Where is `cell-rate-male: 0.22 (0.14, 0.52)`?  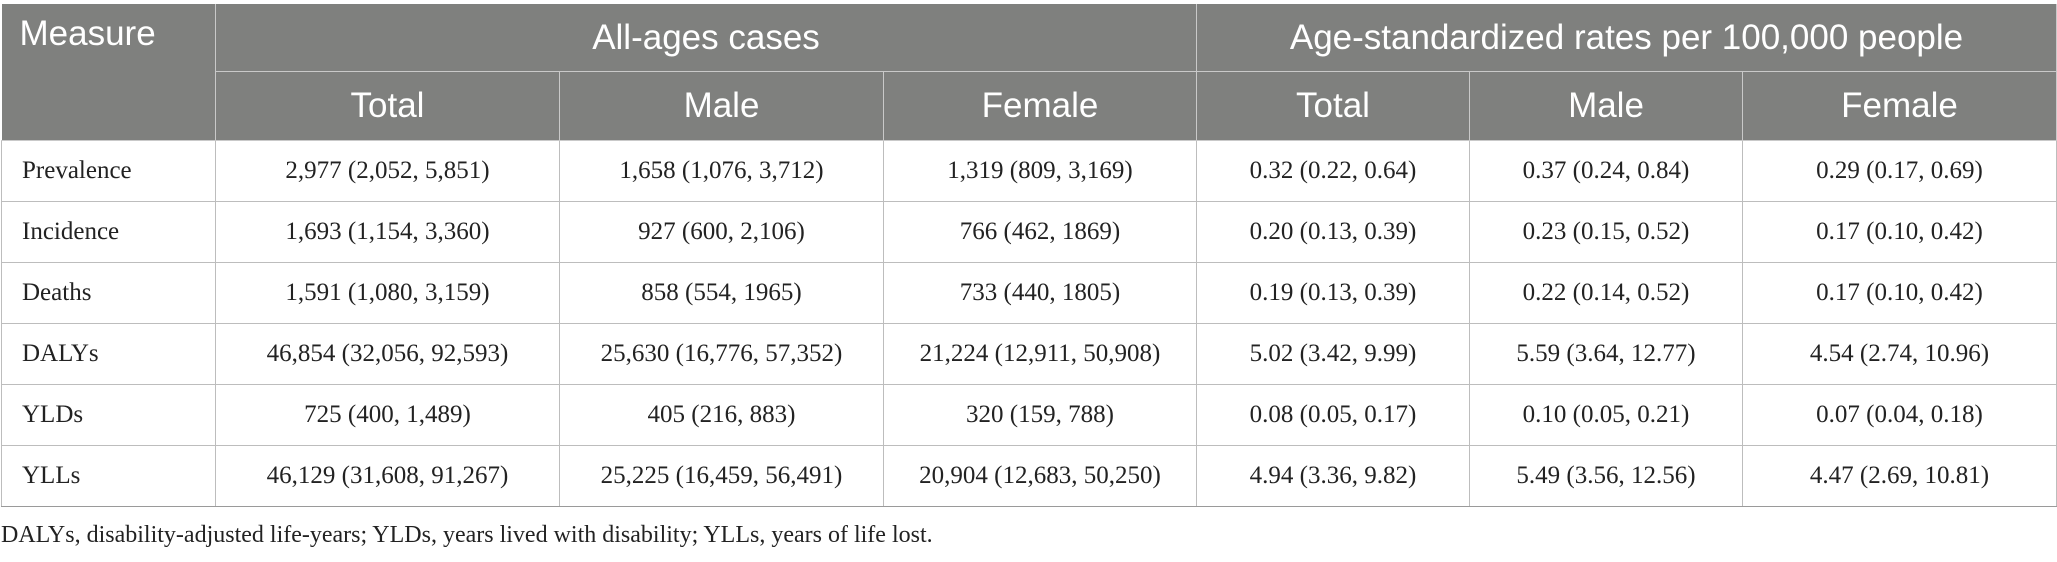
cell-rate-male: 0.22 (0.14, 0.52) is located at coordinates (1606, 293).